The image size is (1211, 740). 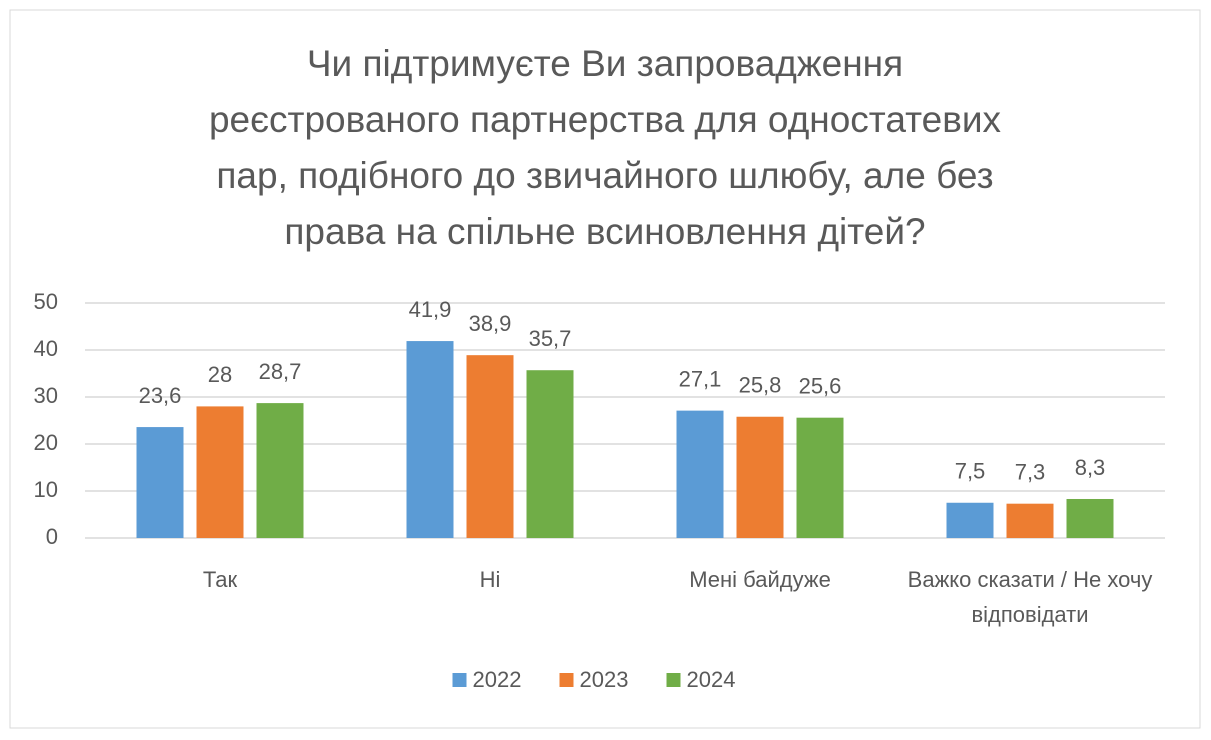 I want to click on legend-label: 2024, so click(x=711, y=679).